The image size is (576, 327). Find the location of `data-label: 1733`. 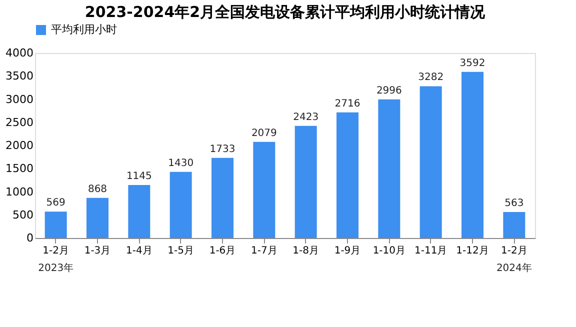

data-label: 1733 is located at coordinates (223, 149).